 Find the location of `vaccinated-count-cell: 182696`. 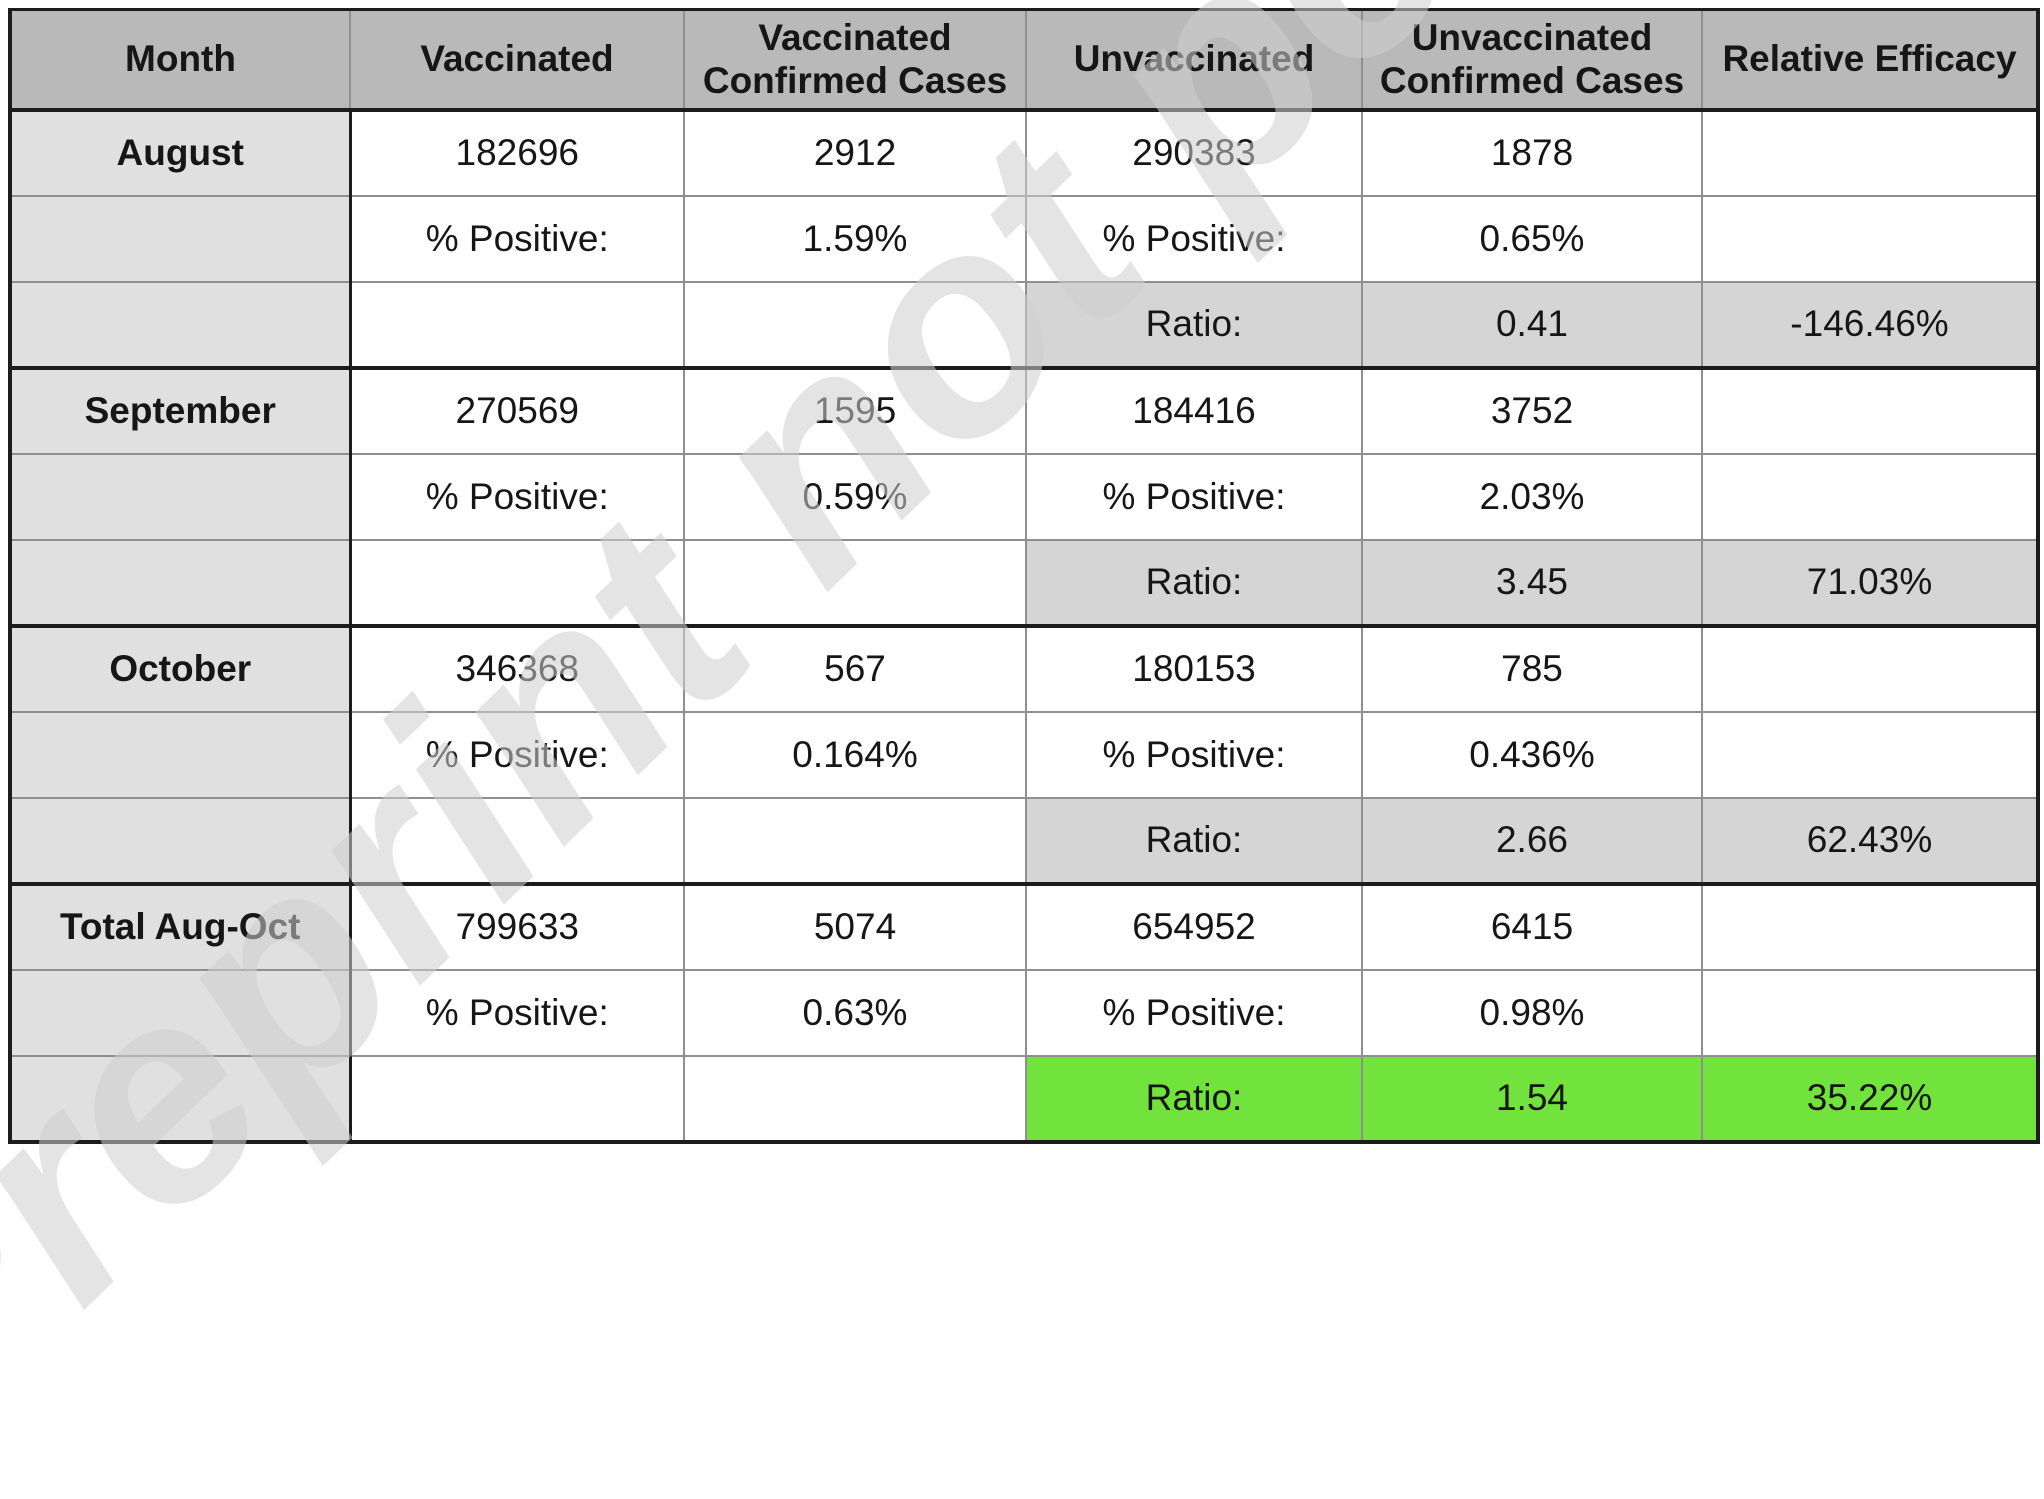

vaccinated-count-cell: 182696 is located at coordinates (517, 152).